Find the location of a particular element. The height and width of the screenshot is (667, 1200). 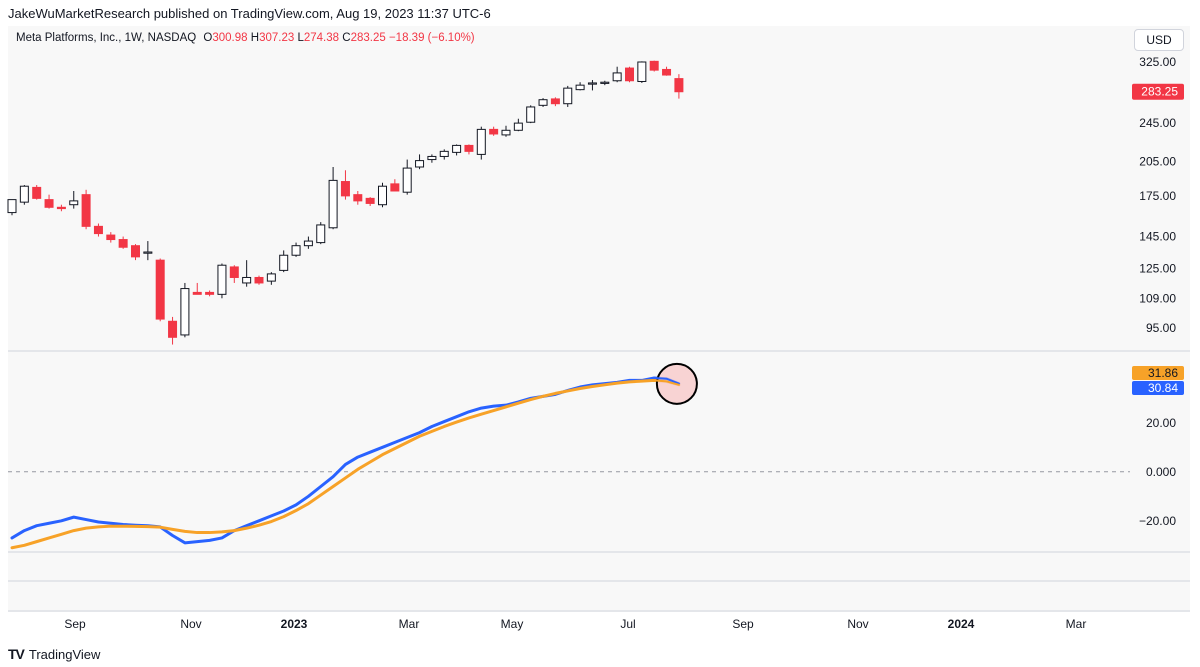

price-tick-label: 175.00 is located at coordinates (1157, 196).